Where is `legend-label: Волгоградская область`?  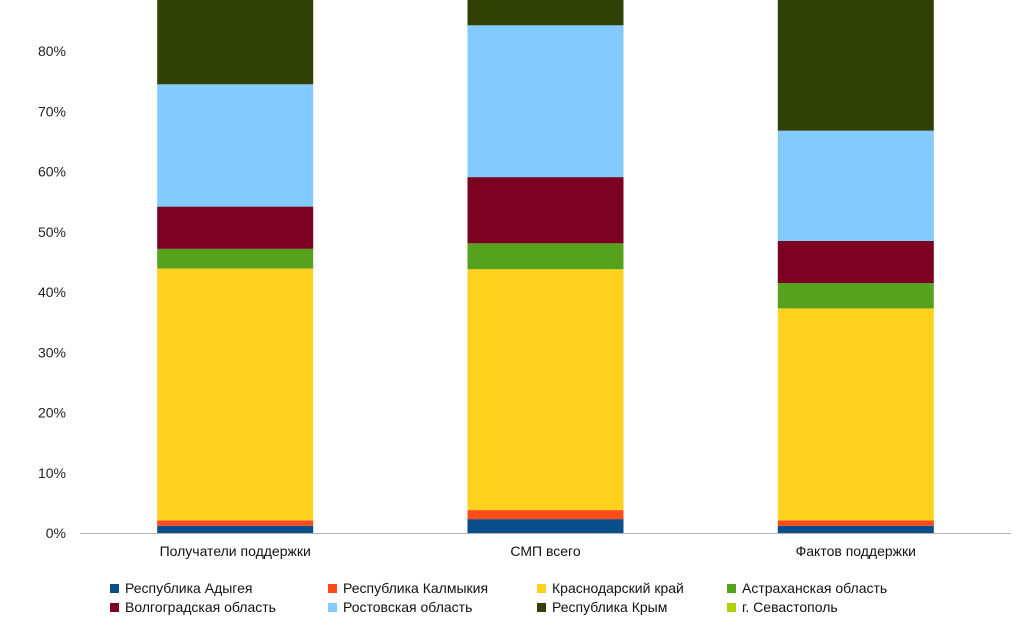
legend-label: Волгоградская область is located at coordinates (200, 607).